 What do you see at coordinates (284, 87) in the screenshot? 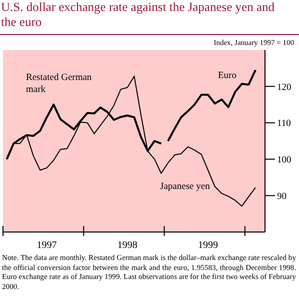
I see `y-tick-label: 120` at bounding box center [284, 87].